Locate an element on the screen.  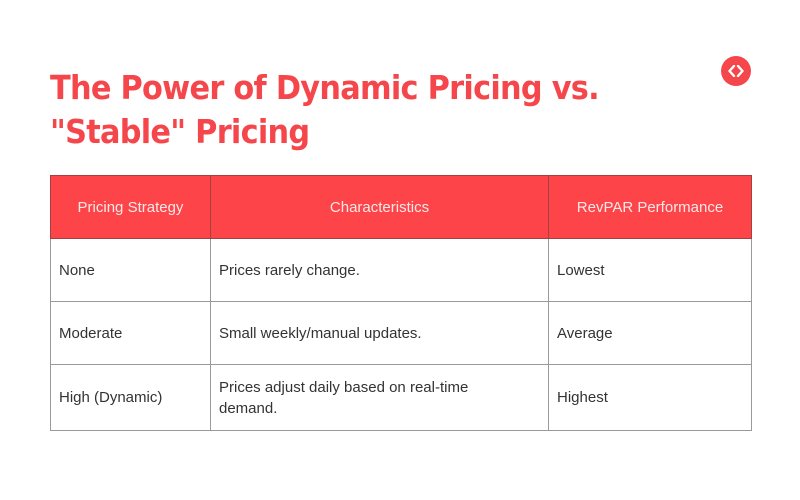
cell-strategy: Moderate is located at coordinates (130, 333).